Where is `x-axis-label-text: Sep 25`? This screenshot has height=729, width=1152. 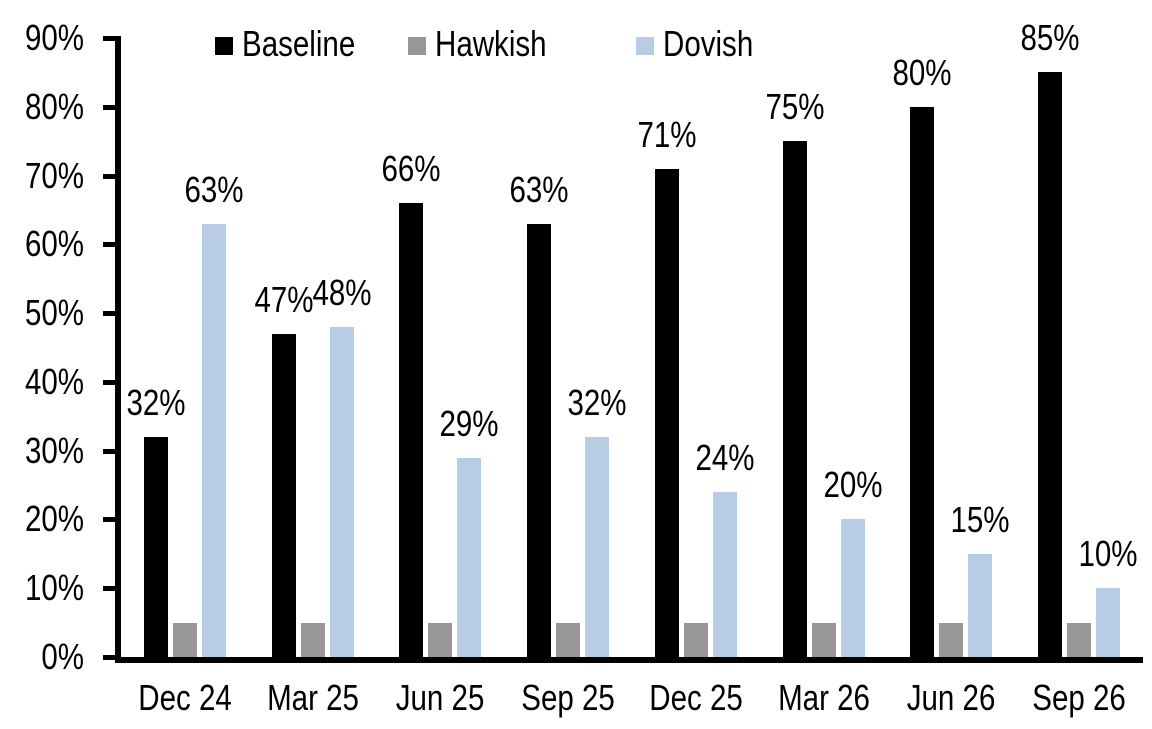 x-axis-label-text: Sep 25 is located at coordinates (568, 697).